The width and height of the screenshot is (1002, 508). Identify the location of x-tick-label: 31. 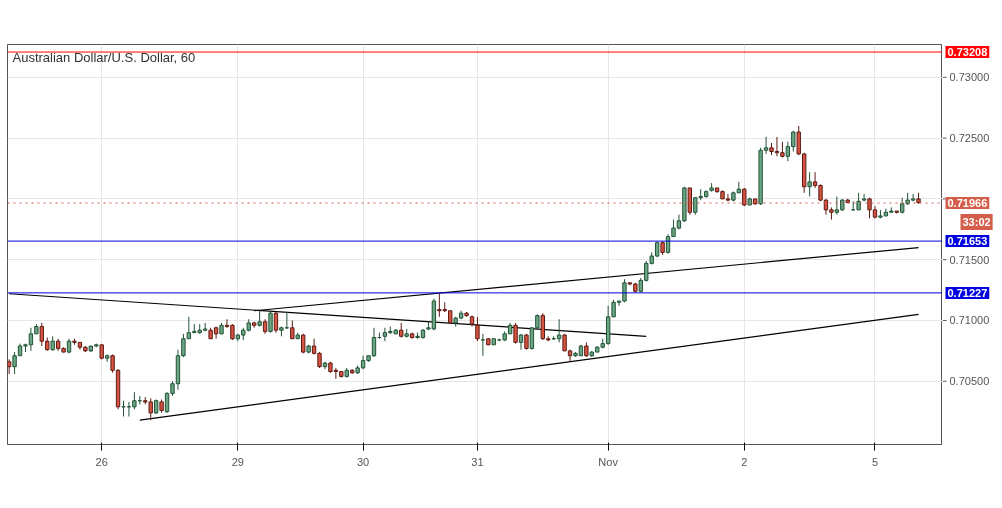
(477, 461).